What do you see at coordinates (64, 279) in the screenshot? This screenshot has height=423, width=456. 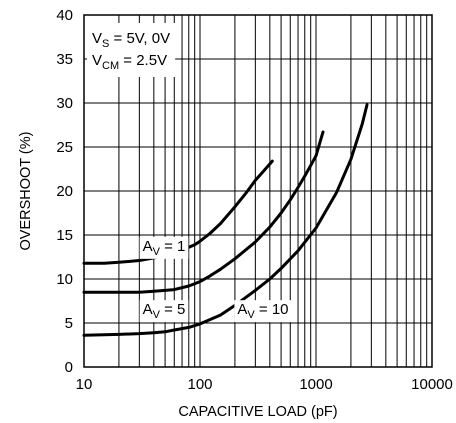 I see `y-tick-label: 10` at bounding box center [64, 279].